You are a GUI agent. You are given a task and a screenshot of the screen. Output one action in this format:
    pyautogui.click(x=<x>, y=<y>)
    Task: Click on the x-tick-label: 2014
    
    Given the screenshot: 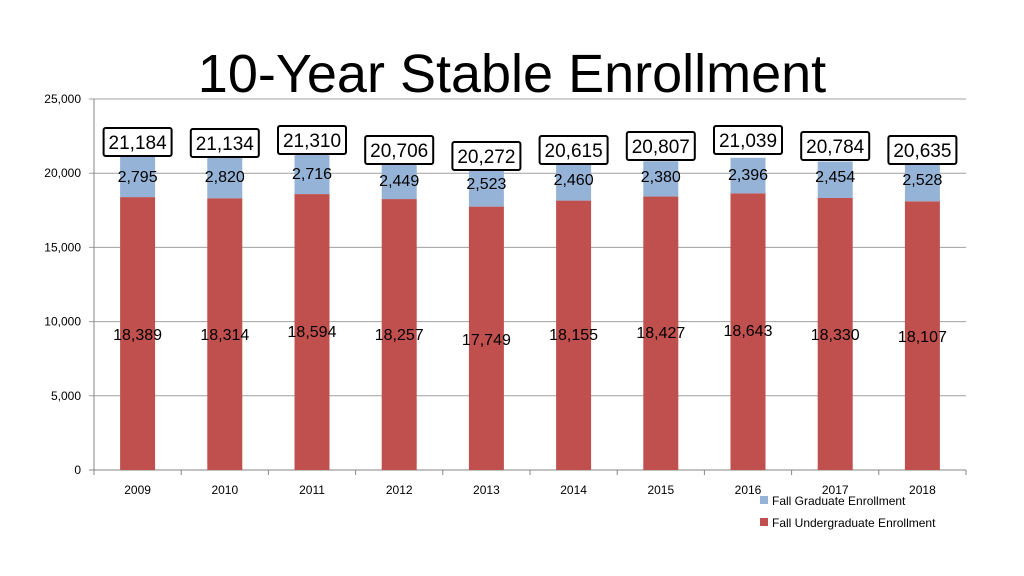 What is the action you would take?
    pyautogui.click(x=573, y=490)
    